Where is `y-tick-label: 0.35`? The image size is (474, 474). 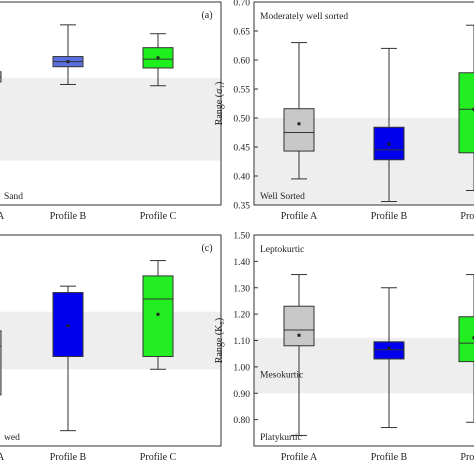 y-tick-label: 0.35 is located at coordinates (241, 207).